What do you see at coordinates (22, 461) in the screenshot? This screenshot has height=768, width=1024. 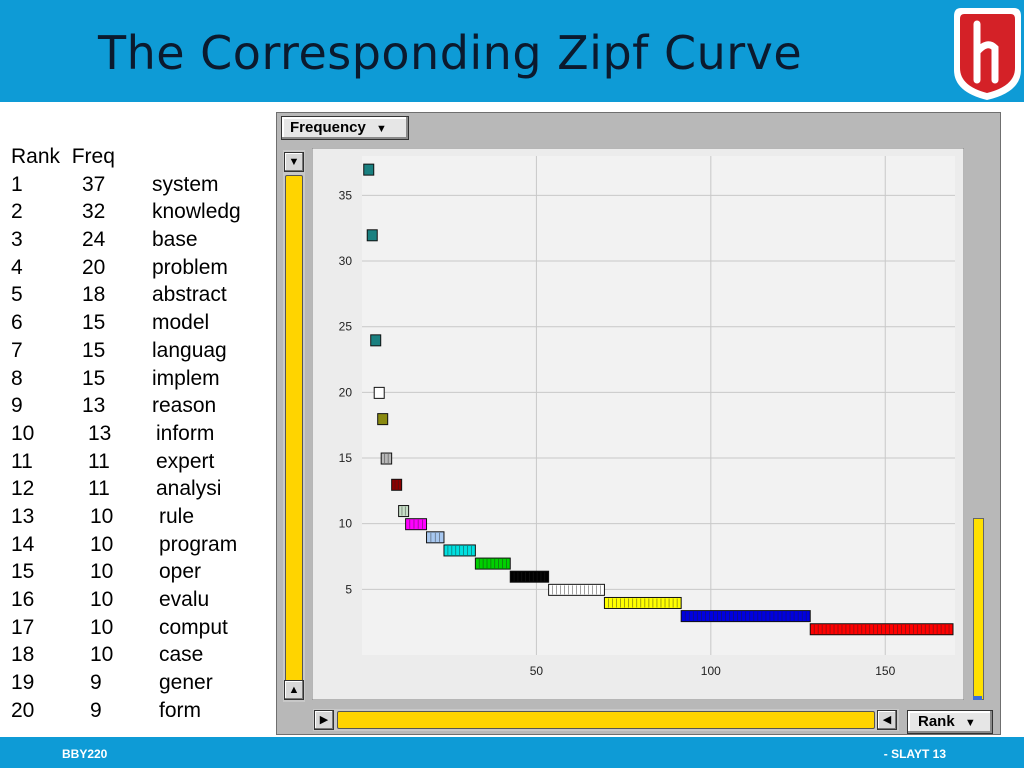 I see `rank-cell: 11` at bounding box center [22, 461].